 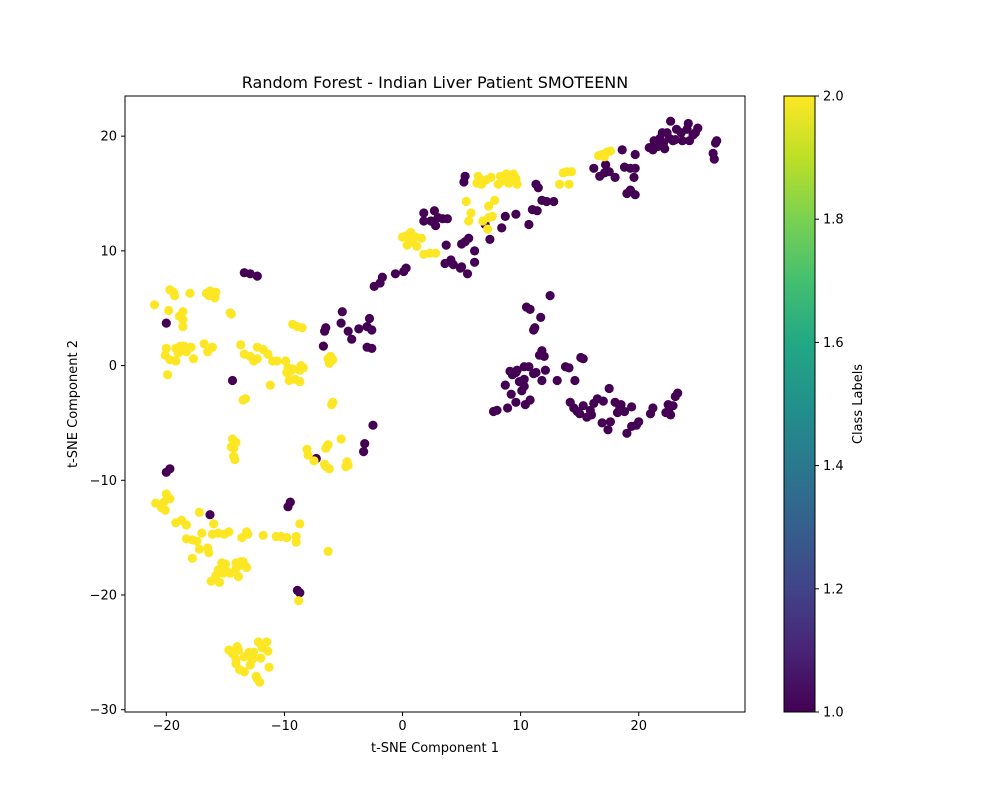 What do you see at coordinates (799, 404) in the screenshot?
I see `colorbar` at bounding box center [799, 404].